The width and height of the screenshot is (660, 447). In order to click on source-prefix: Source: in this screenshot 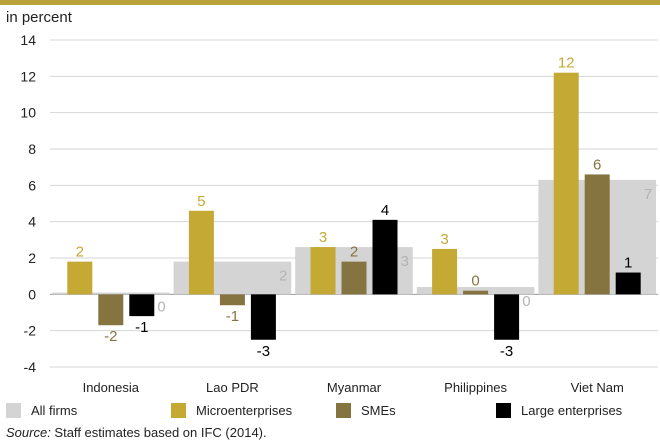, I will do `click(28, 432)`.